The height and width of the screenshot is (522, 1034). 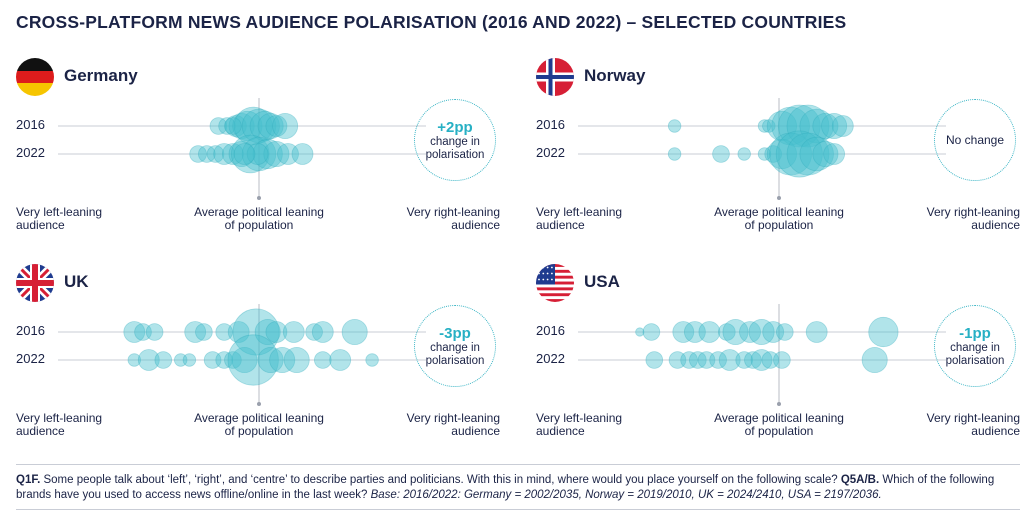 What do you see at coordinates (555, 77) in the screenshot?
I see `norway-flag-icon` at bounding box center [555, 77].